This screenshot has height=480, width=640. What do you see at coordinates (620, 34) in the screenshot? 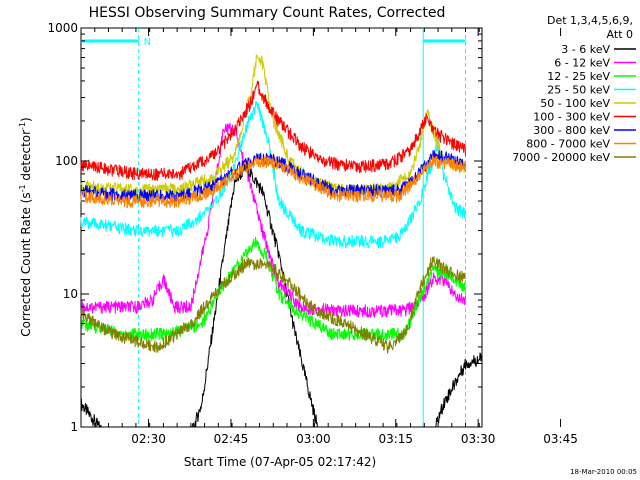
I see `legend-header-line2: Att 0` at bounding box center [620, 34].